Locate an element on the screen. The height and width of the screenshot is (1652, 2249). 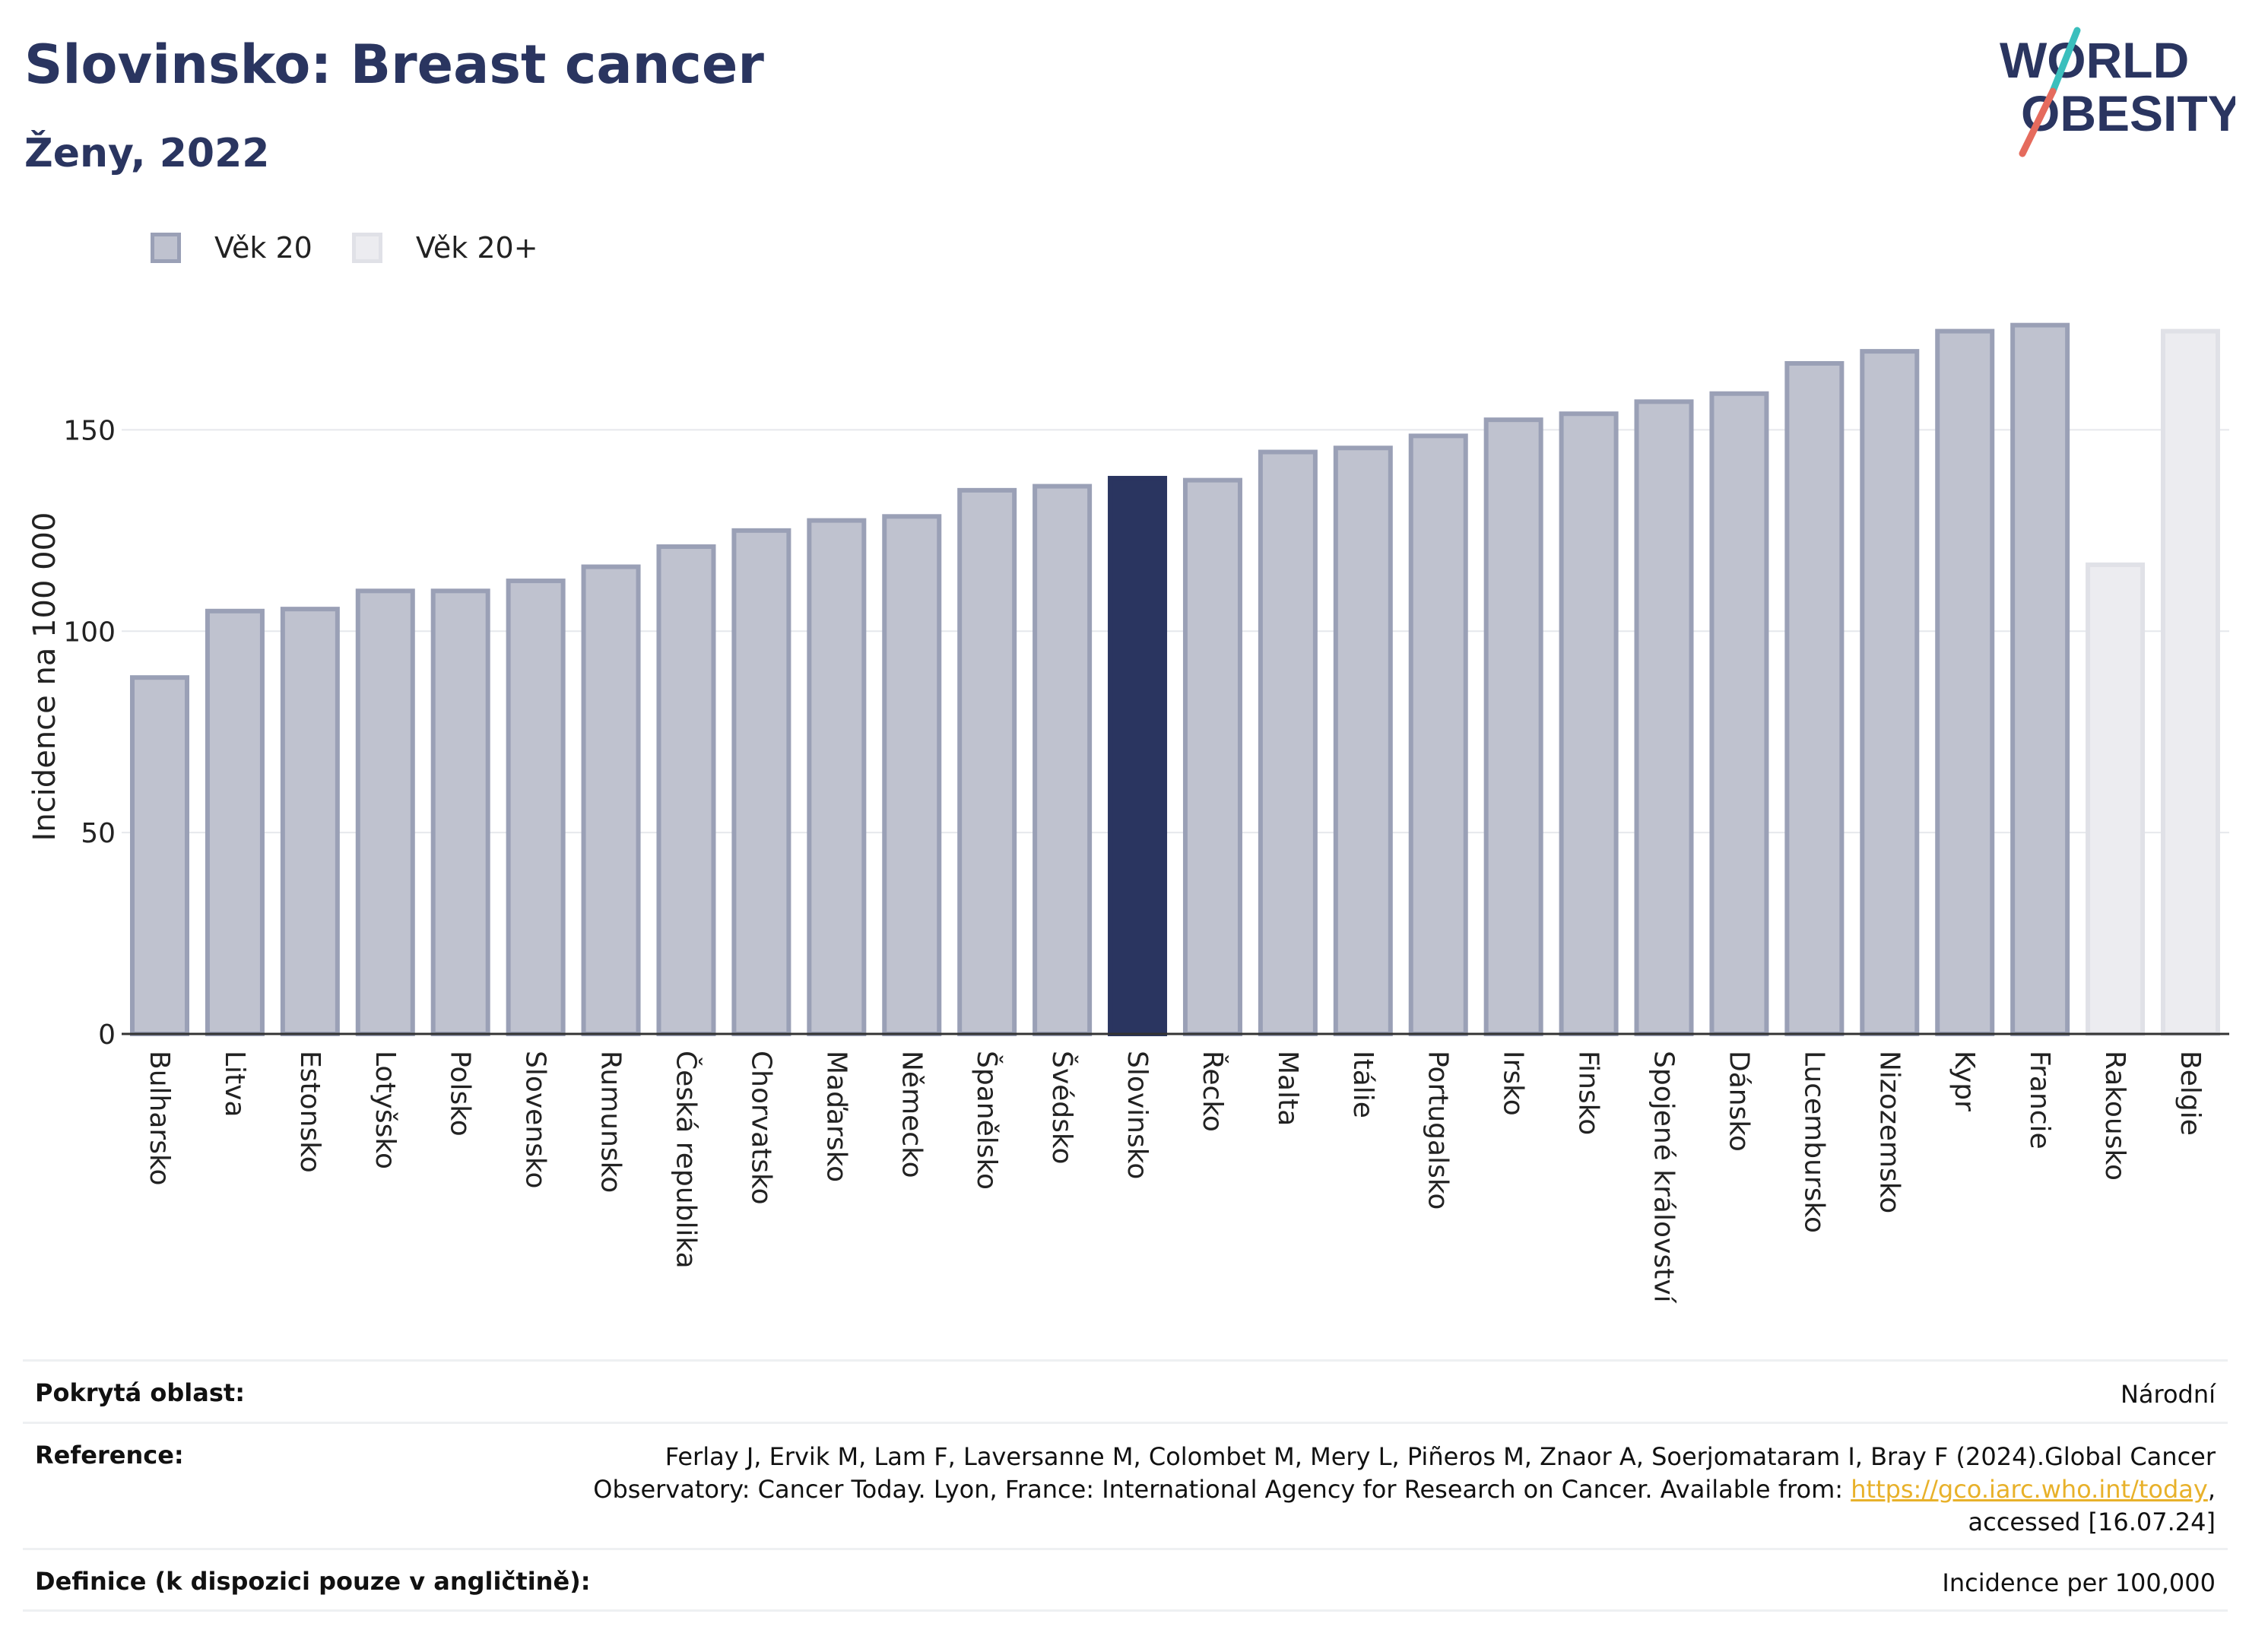
y-tick-label: 0 is located at coordinates (107, 1035).